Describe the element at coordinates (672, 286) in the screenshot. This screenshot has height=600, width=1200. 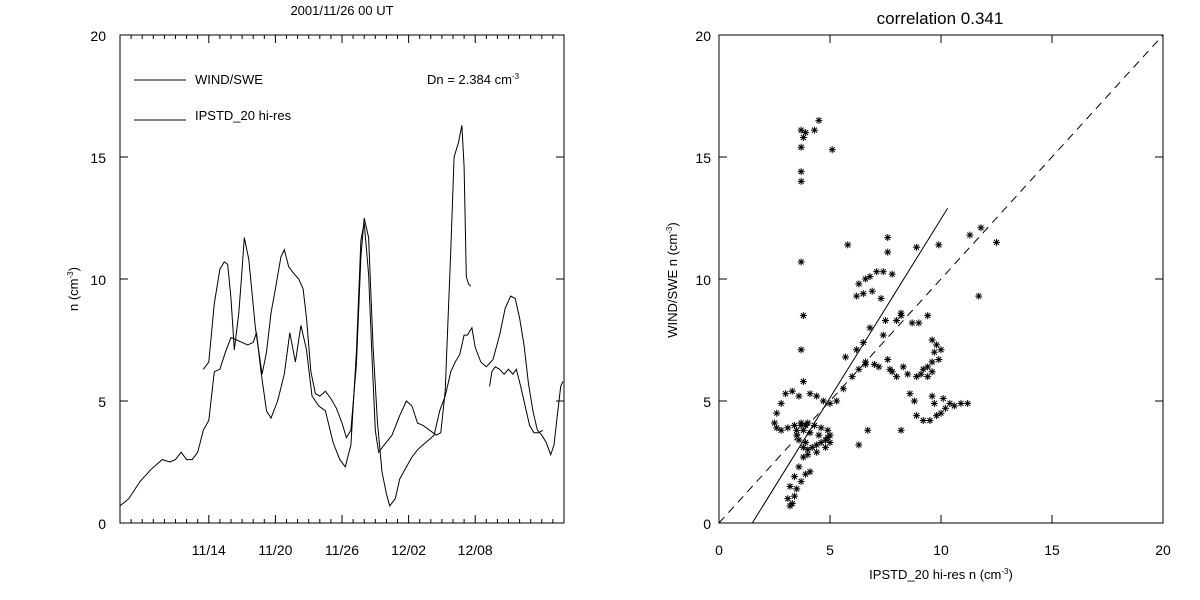
I see `scatter-y-label-text: WIND/SWE n (cm` at that location.